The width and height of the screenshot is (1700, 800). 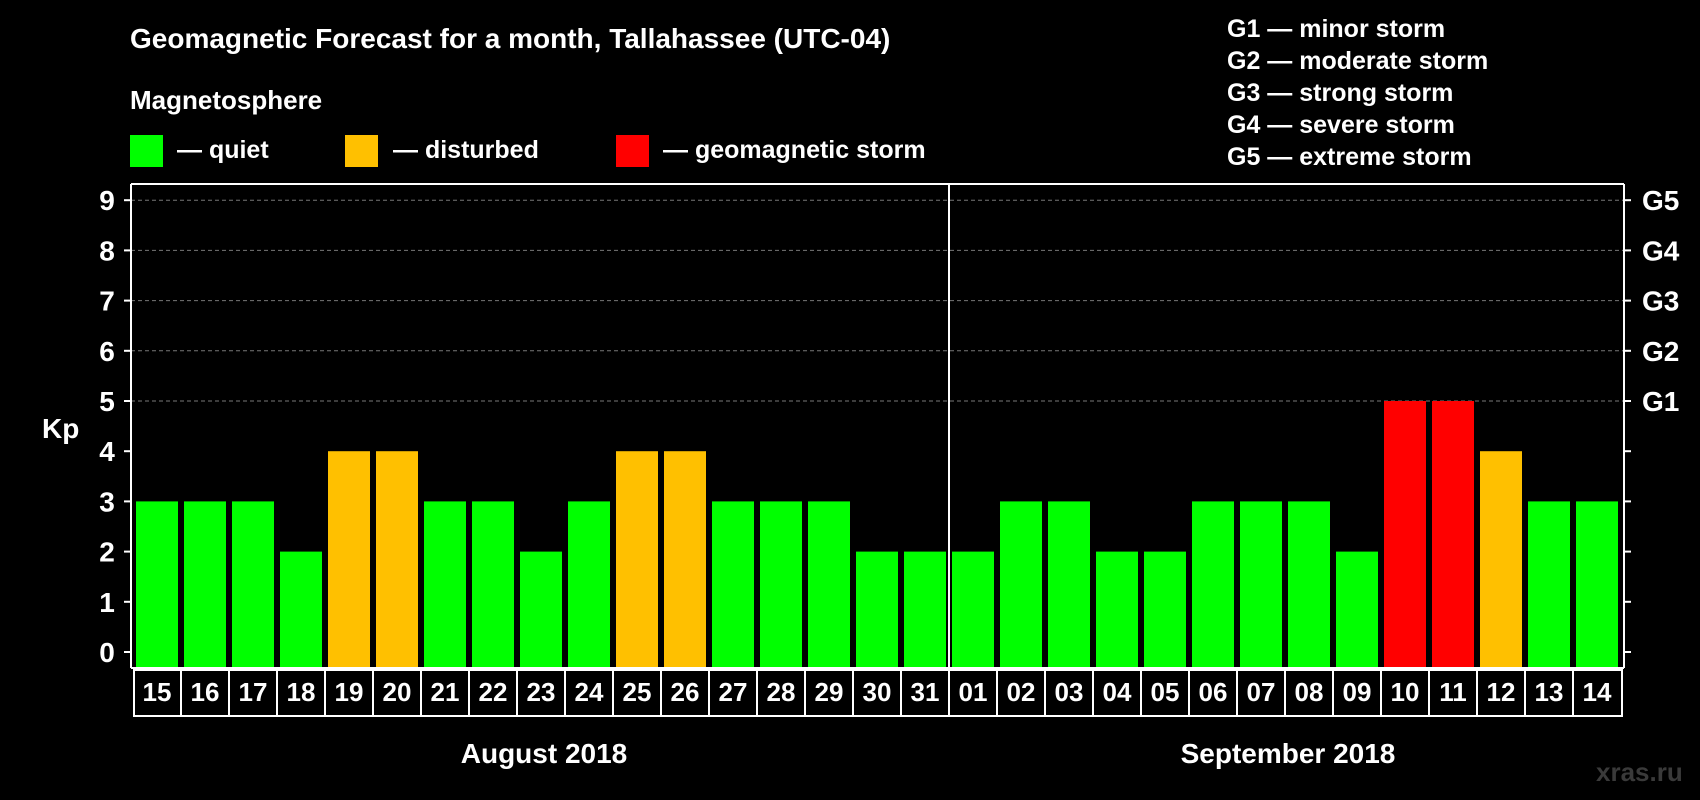 What do you see at coordinates (107, 200) in the screenshot?
I see `y-tick-label-9: 9` at bounding box center [107, 200].